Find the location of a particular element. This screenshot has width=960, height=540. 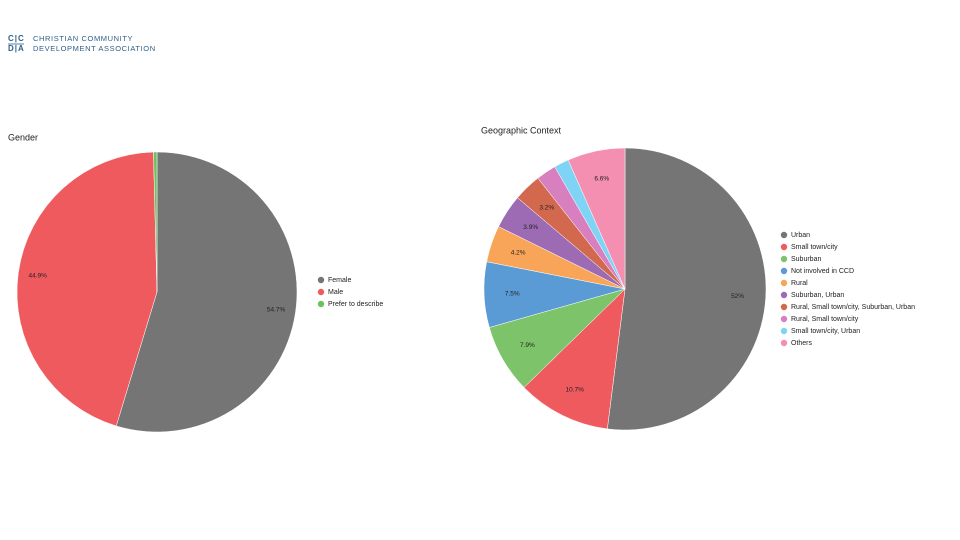

legend-label: Male is located at coordinates (335, 292).